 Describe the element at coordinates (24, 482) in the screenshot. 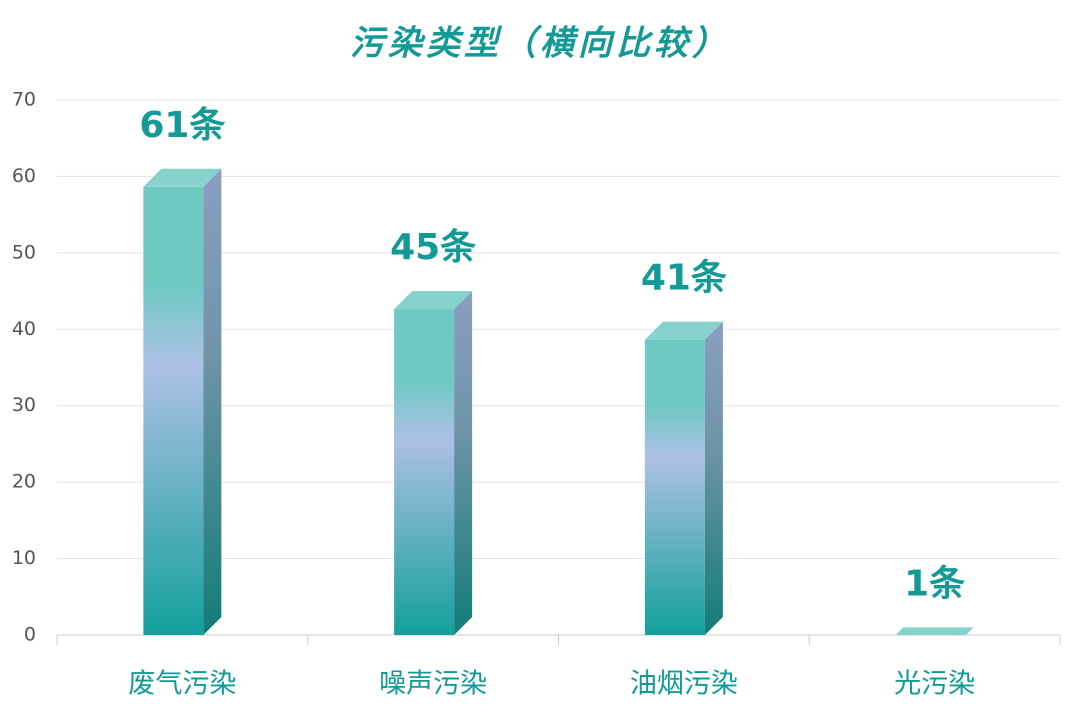

I see `y-tick-label: 20` at that location.